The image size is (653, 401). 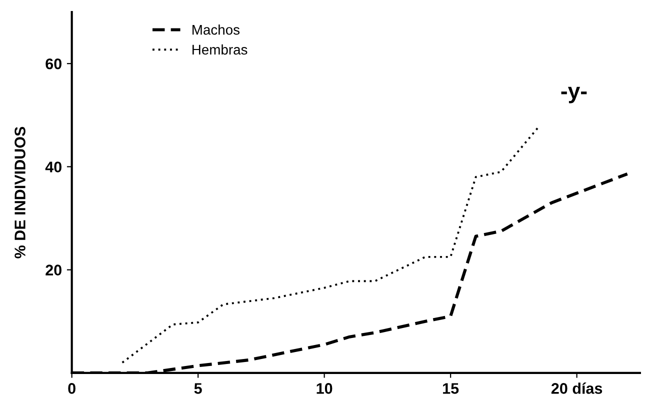 I want to click on legend-label: Hembras, so click(x=220, y=49).